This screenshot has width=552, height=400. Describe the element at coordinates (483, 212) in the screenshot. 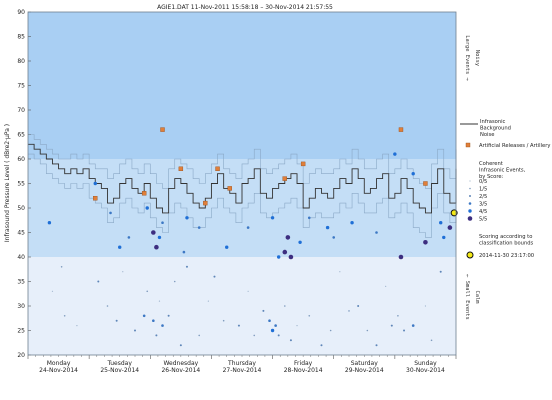

I see `legend-score-label: 4/5` at that location.